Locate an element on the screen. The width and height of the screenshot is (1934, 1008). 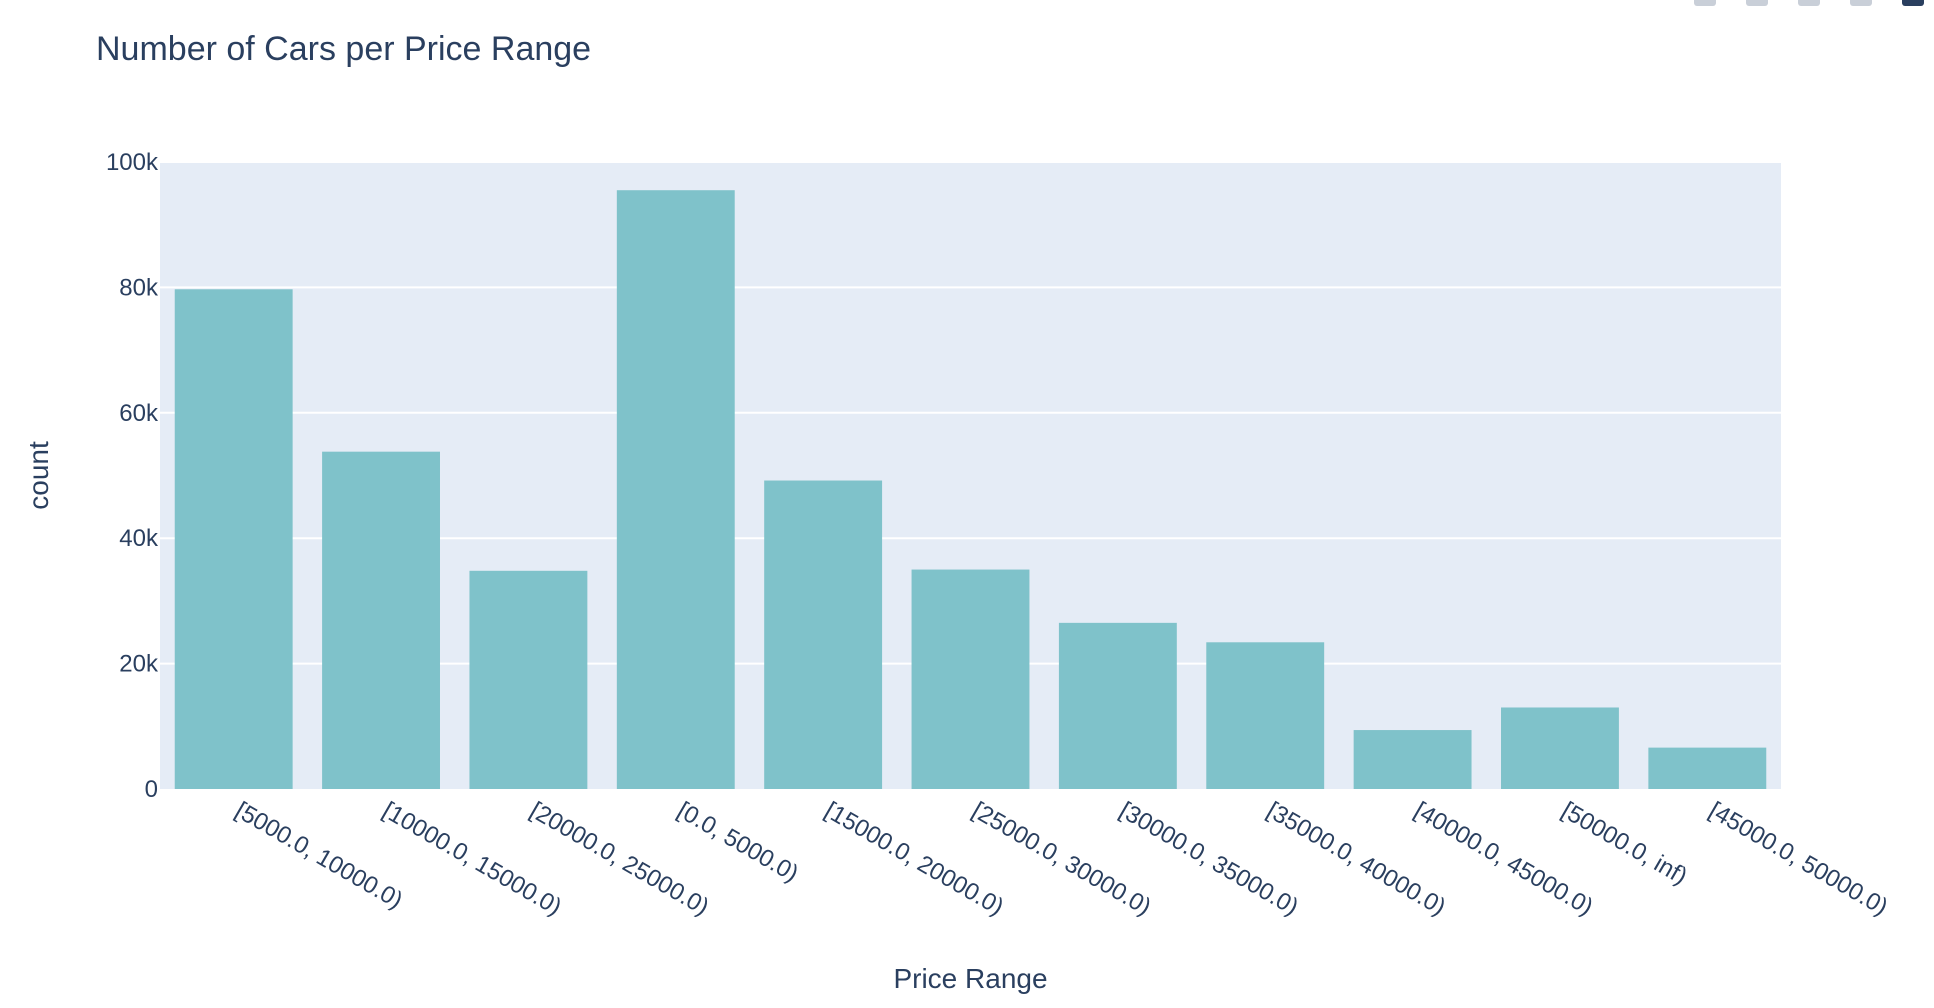
y-tick-label: 20k is located at coordinates (139, 664).